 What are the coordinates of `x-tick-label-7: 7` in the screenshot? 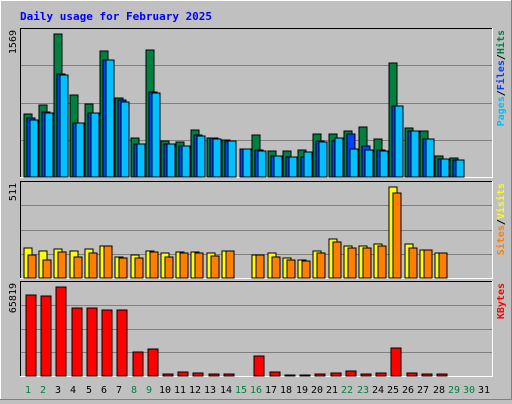 It's located at (119, 390).